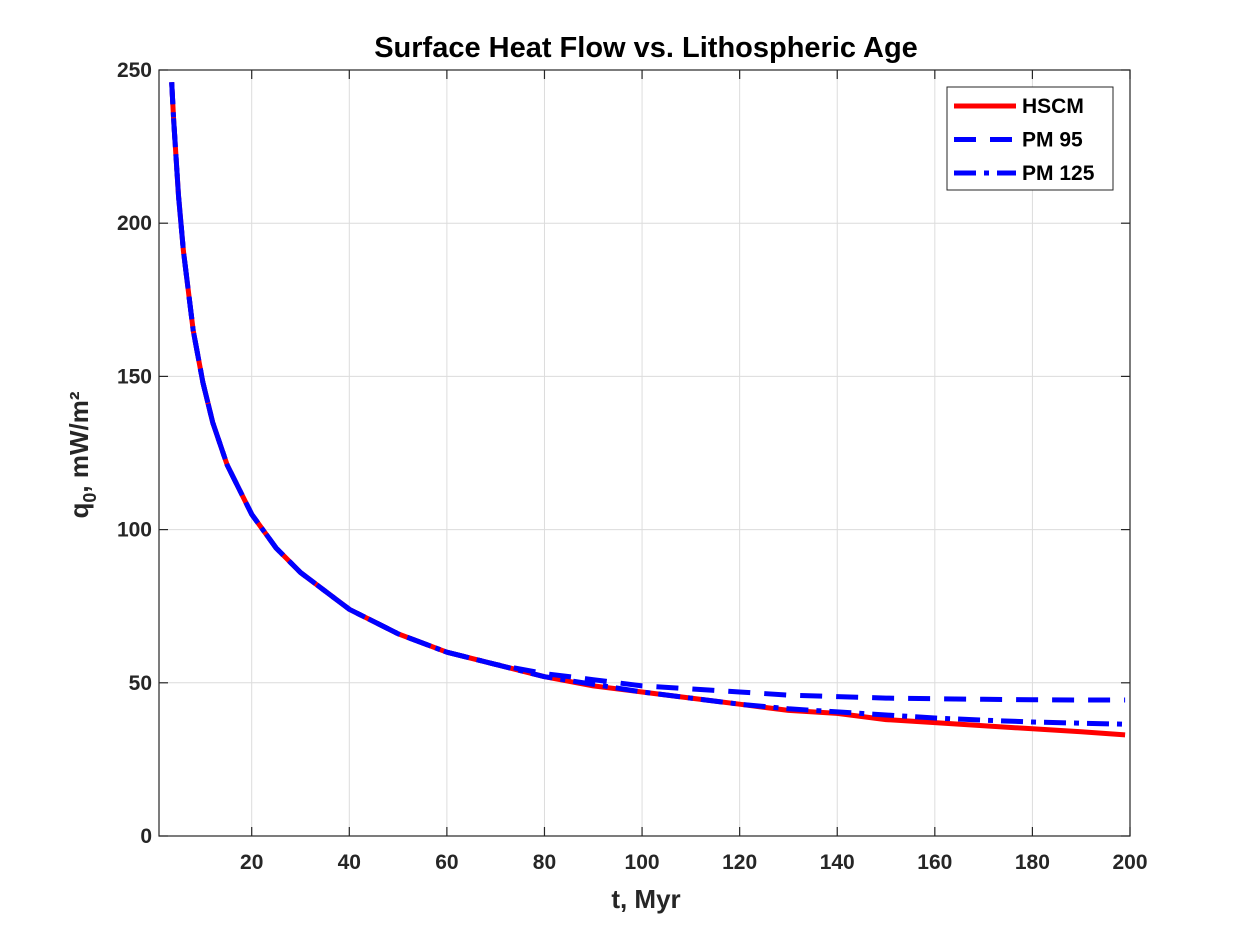  What do you see at coordinates (642, 862) in the screenshot?
I see `x-tick-label-100: 100` at bounding box center [642, 862].